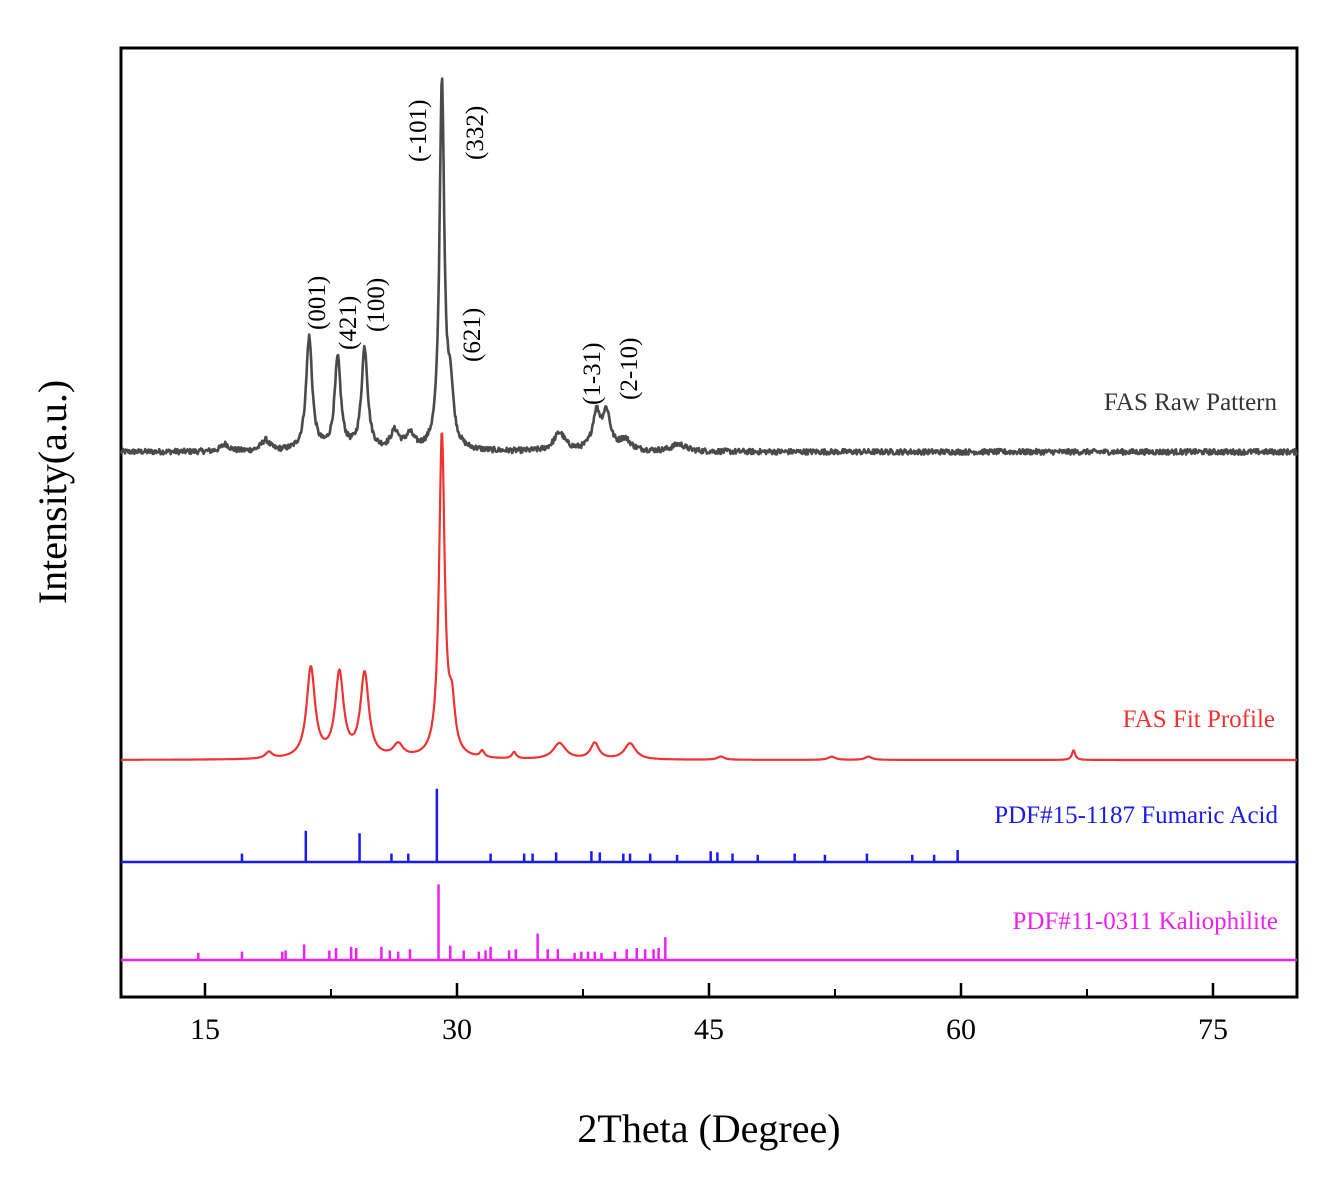 The height and width of the screenshot is (1186, 1332). Describe the element at coordinates (709, 923) in the screenshot. I see `series-kaliophilite` at that location.